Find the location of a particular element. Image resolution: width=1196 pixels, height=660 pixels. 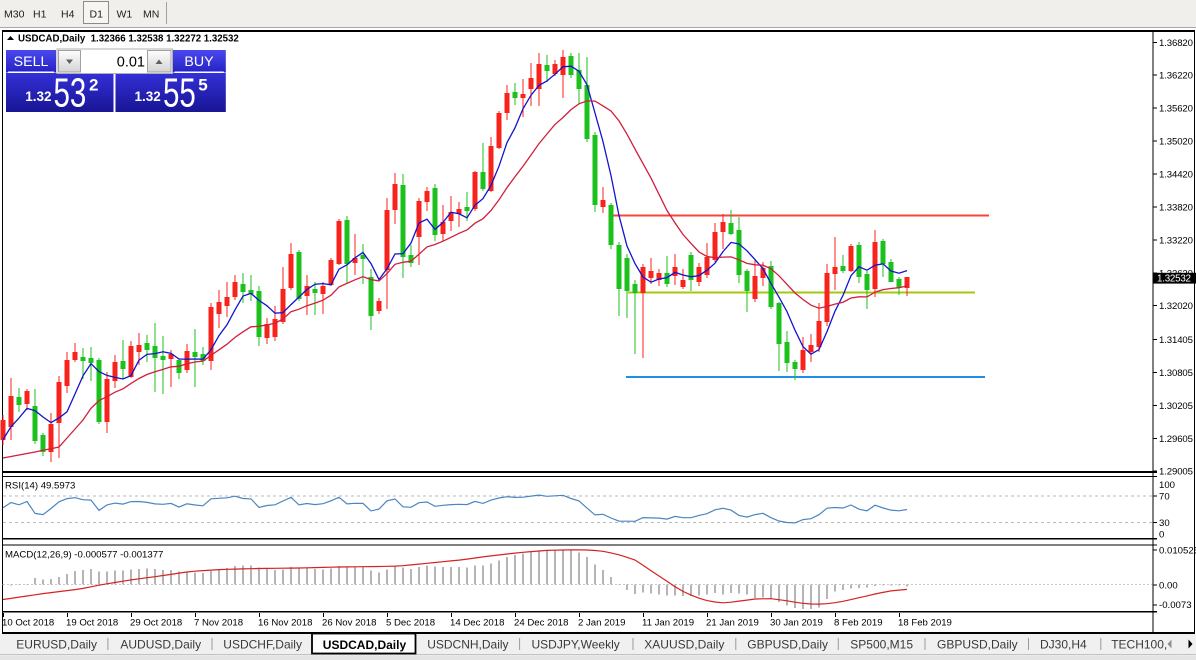

svg-text: 1.35620 is located at coordinates (1176, 109).